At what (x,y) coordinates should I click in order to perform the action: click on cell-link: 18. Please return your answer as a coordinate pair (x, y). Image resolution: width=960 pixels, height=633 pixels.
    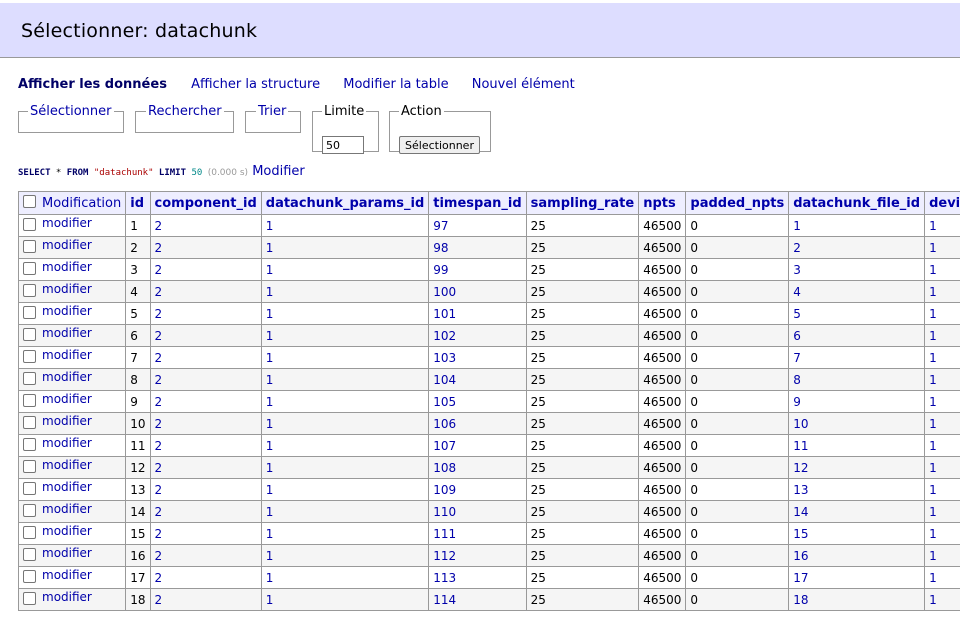
    Looking at the image, I should click on (801, 599).